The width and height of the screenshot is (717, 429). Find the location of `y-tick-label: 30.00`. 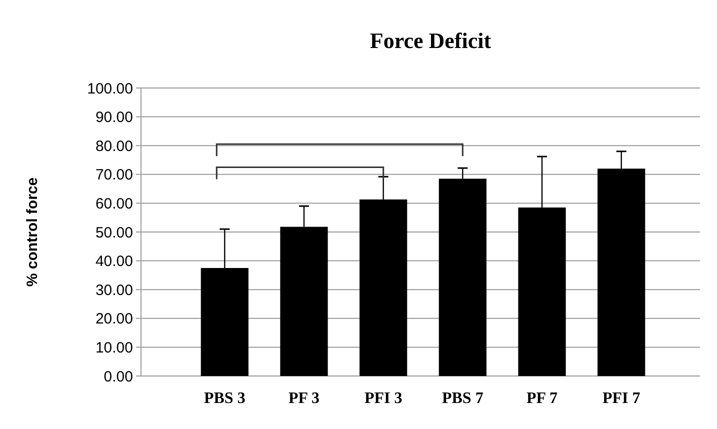

y-tick-label: 30.00 is located at coordinates (114, 290).